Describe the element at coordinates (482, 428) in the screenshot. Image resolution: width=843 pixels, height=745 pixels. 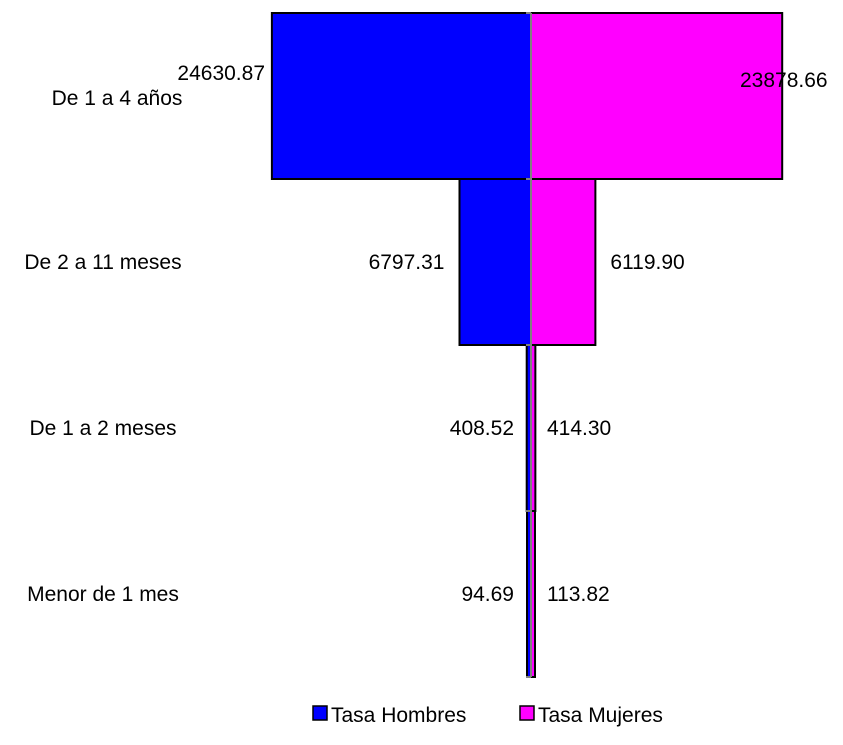
I see `data-label-hombres: 408.52` at that location.